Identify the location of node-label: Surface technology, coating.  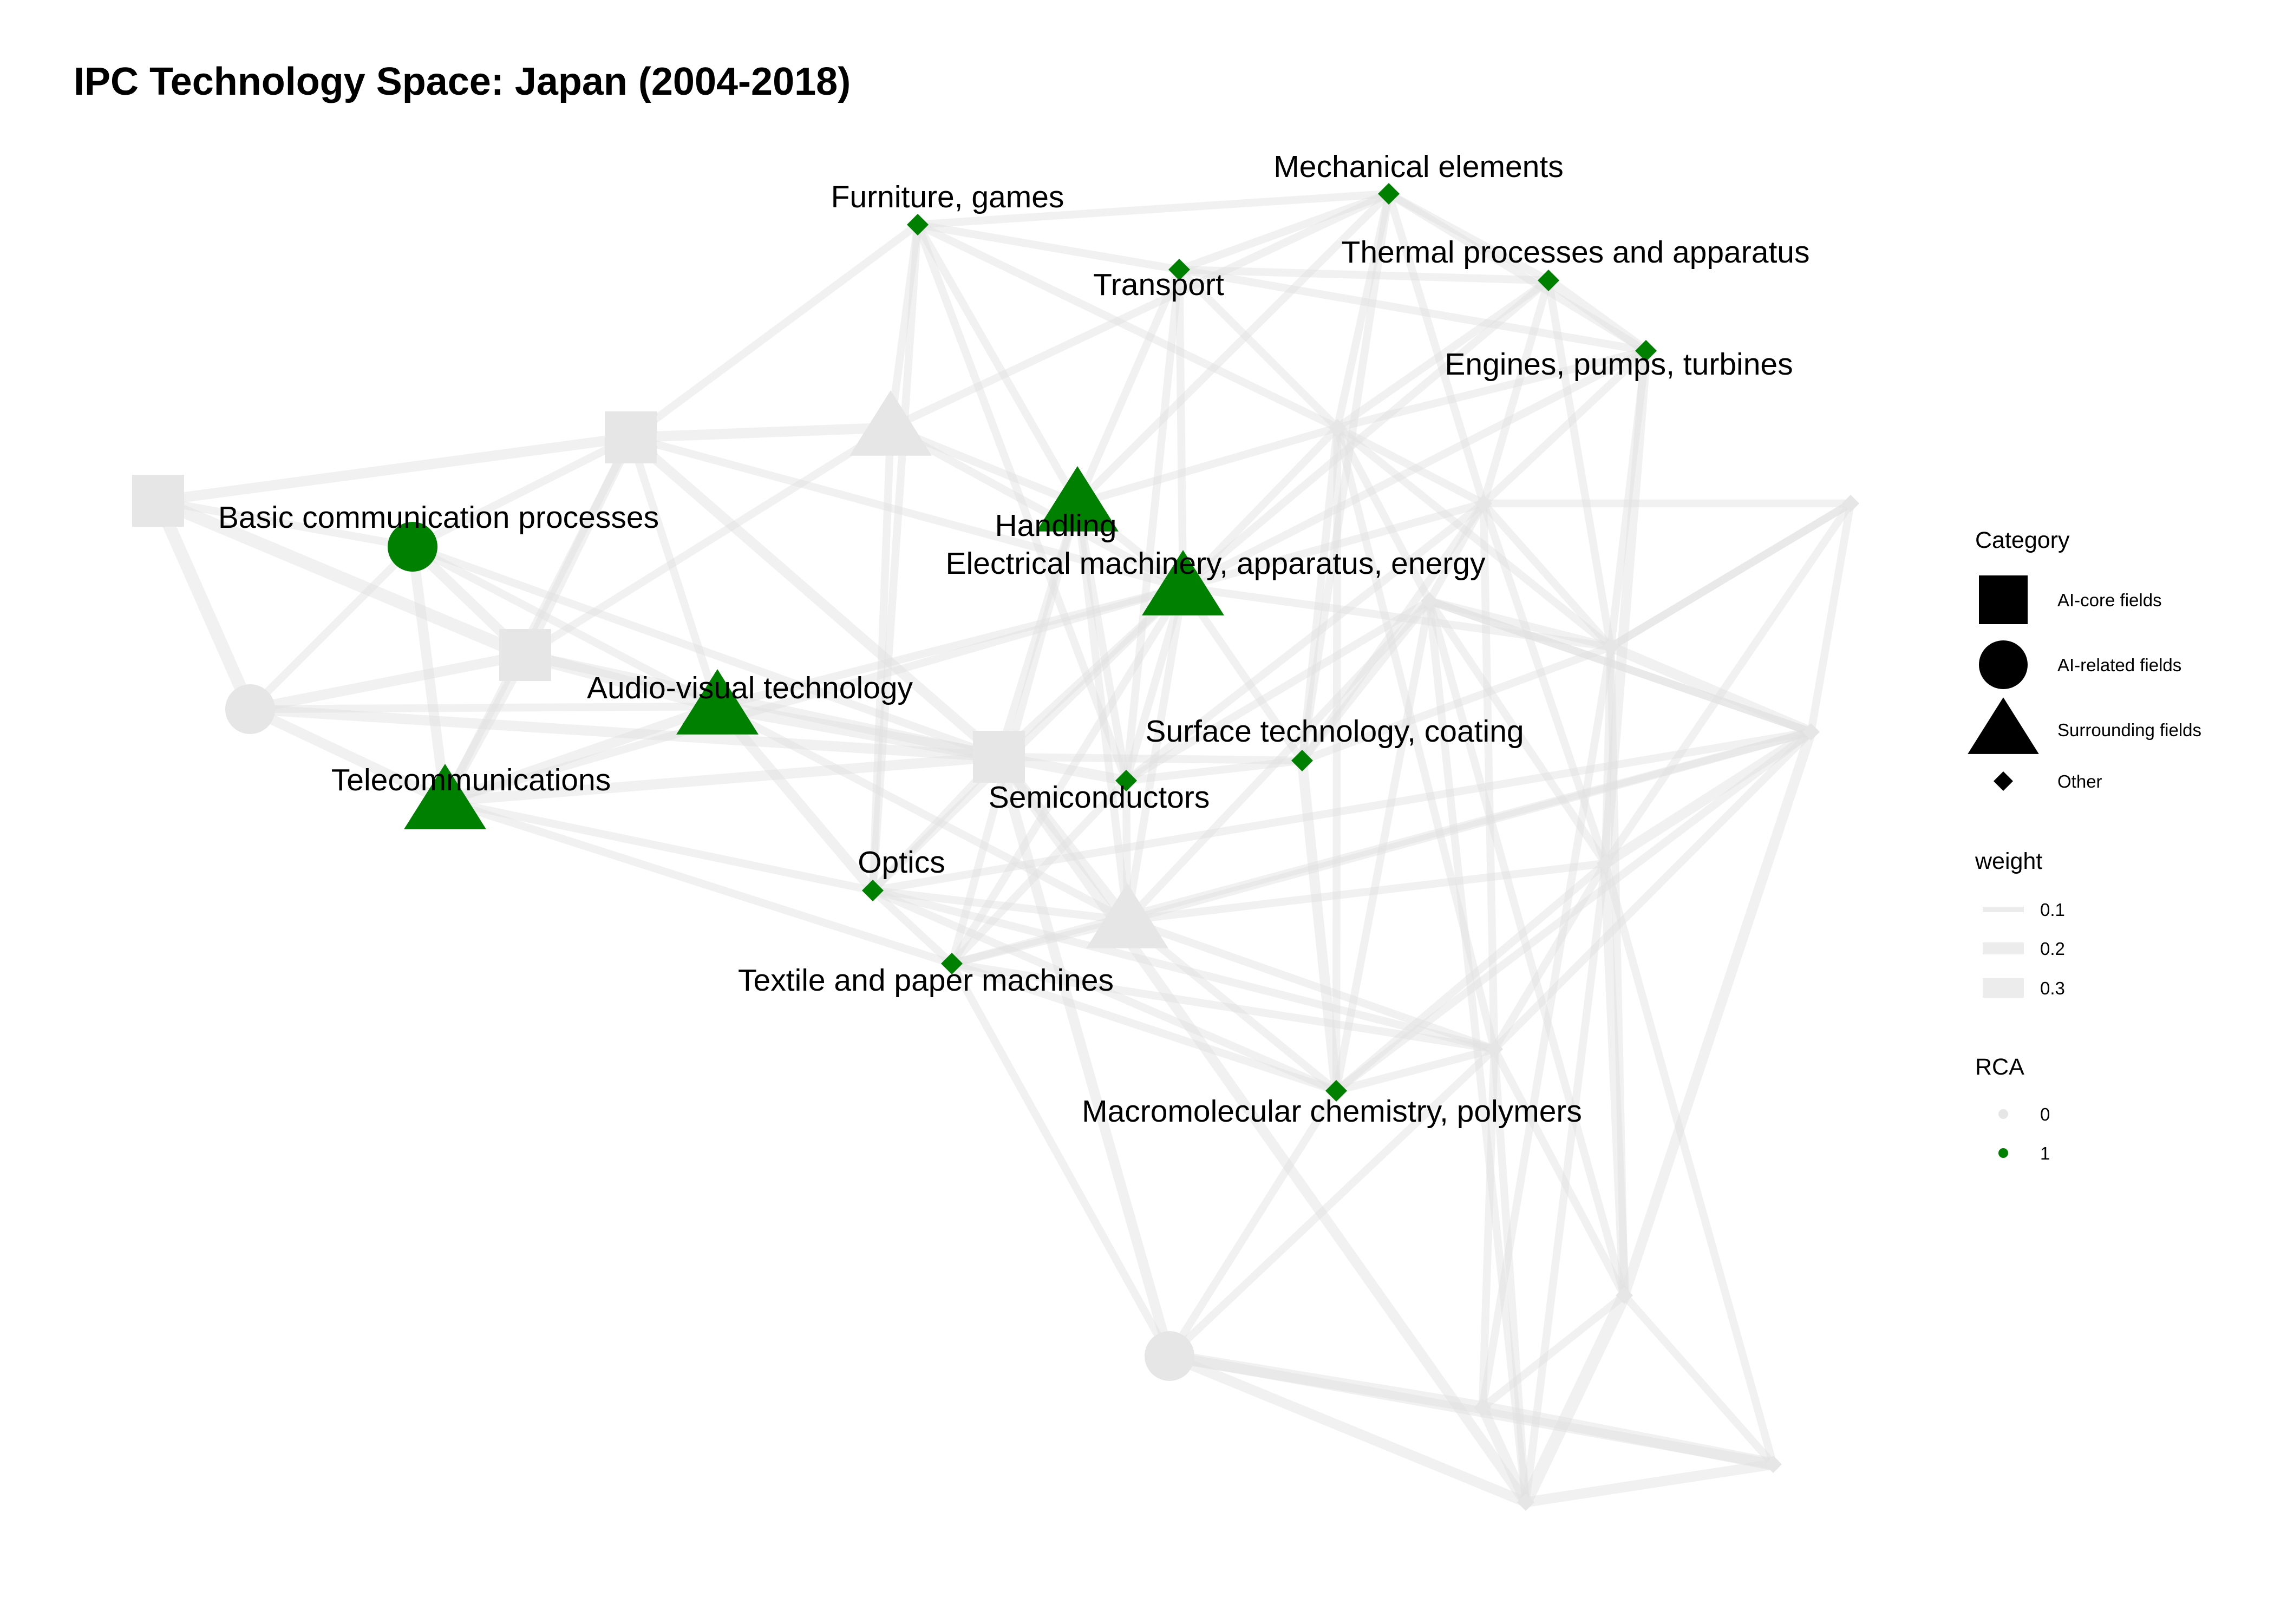
(1335, 731).